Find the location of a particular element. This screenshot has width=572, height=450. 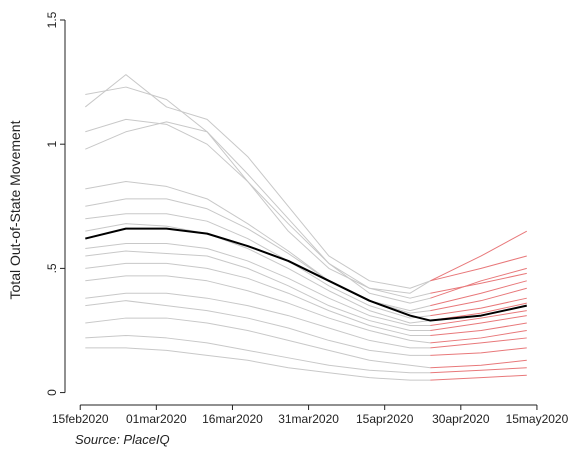

source-note: Source: PlaceIQ is located at coordinates (122, 439).